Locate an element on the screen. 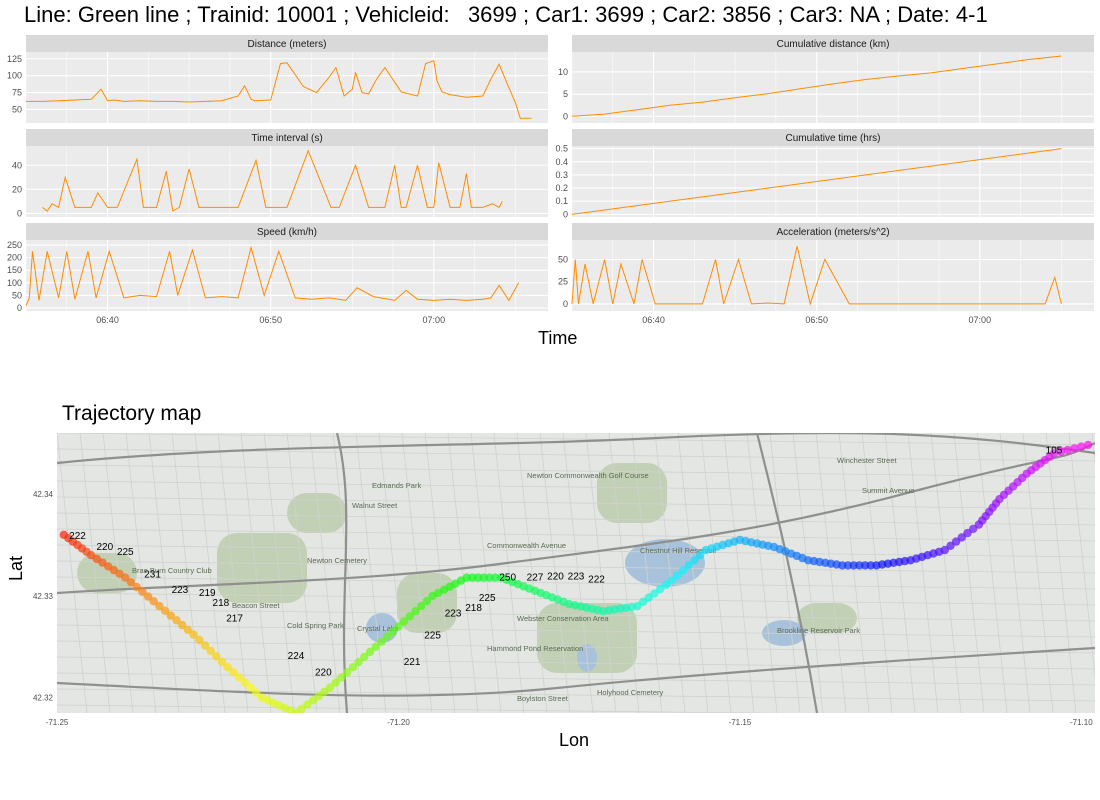  map-place-label: Walnut Street is located at coordinates (375, 505).